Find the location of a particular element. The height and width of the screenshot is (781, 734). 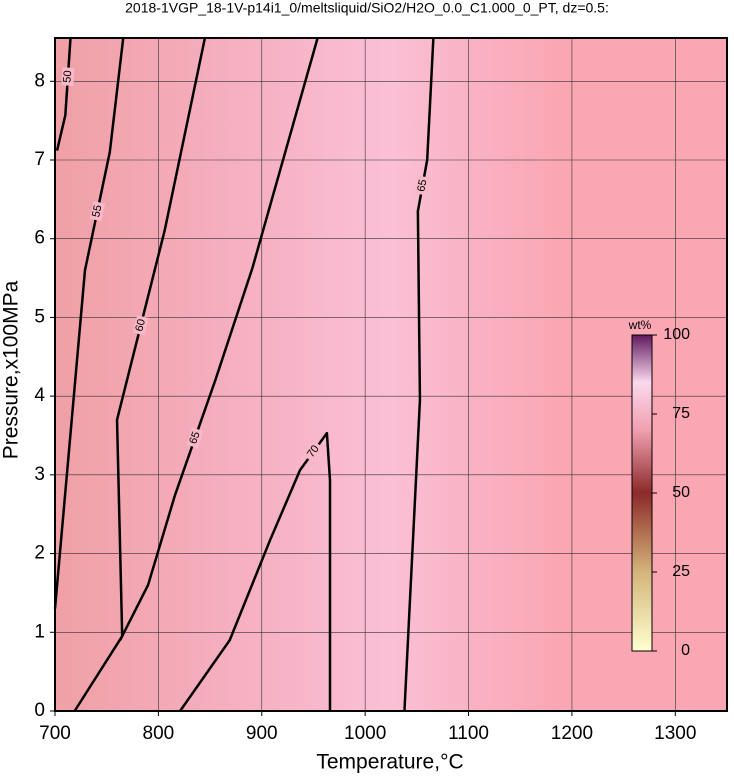

contour-label: 70 is located at coordinates (313, 451).